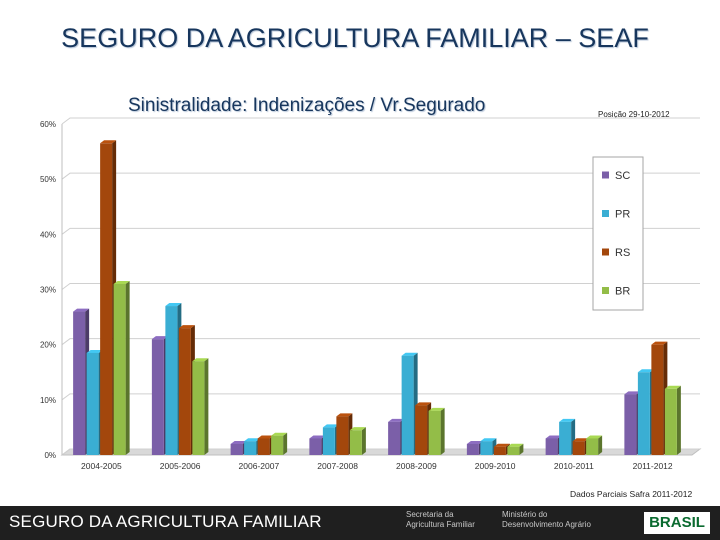  I want to click on y-tick-label: 50%, so click(48, 179).